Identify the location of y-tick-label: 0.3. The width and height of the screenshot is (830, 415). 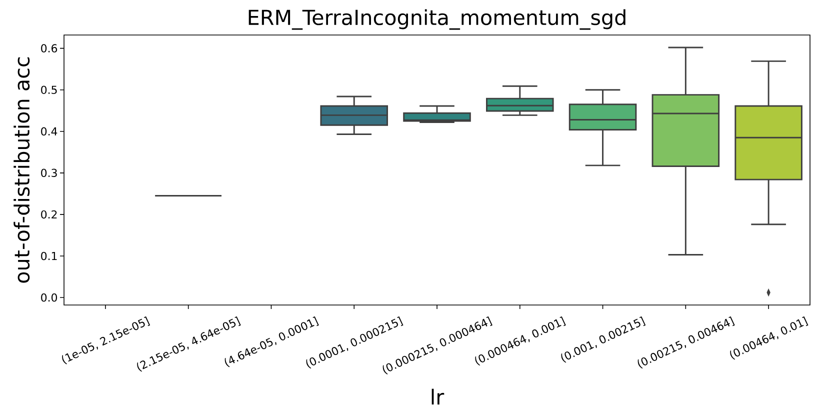
(49, 173).